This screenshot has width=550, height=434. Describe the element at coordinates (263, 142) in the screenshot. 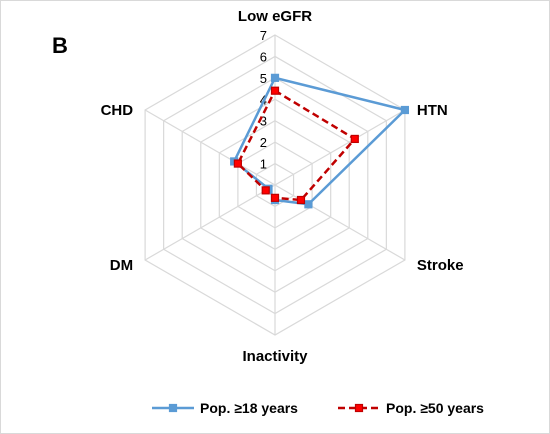

I see `tick-label: 2` at that location.